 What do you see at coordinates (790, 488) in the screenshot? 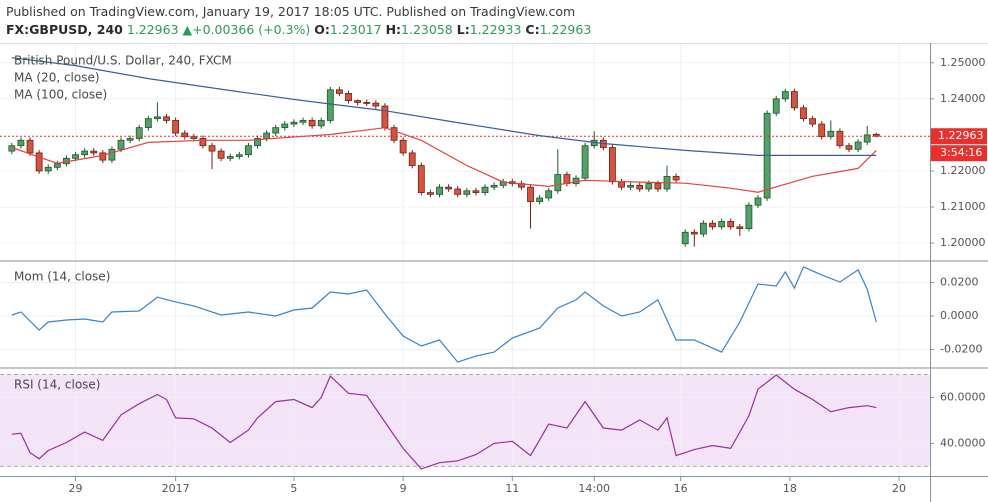
I see `x-tick-label: 18` at bounding box center [790, 488].